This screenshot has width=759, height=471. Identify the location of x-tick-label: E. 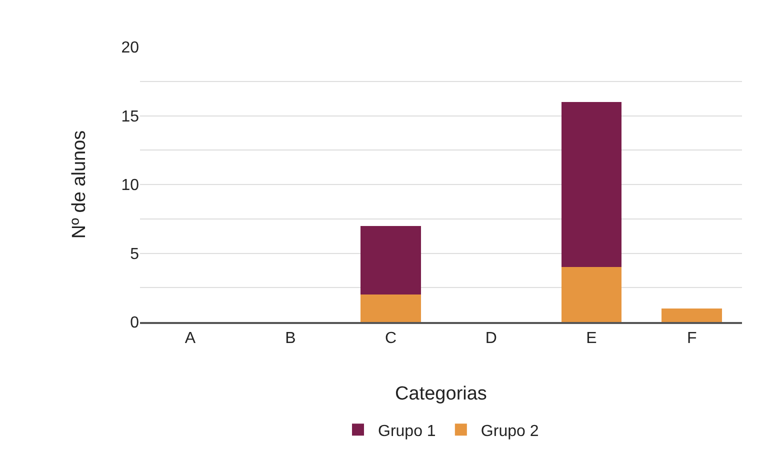
(591, 339).